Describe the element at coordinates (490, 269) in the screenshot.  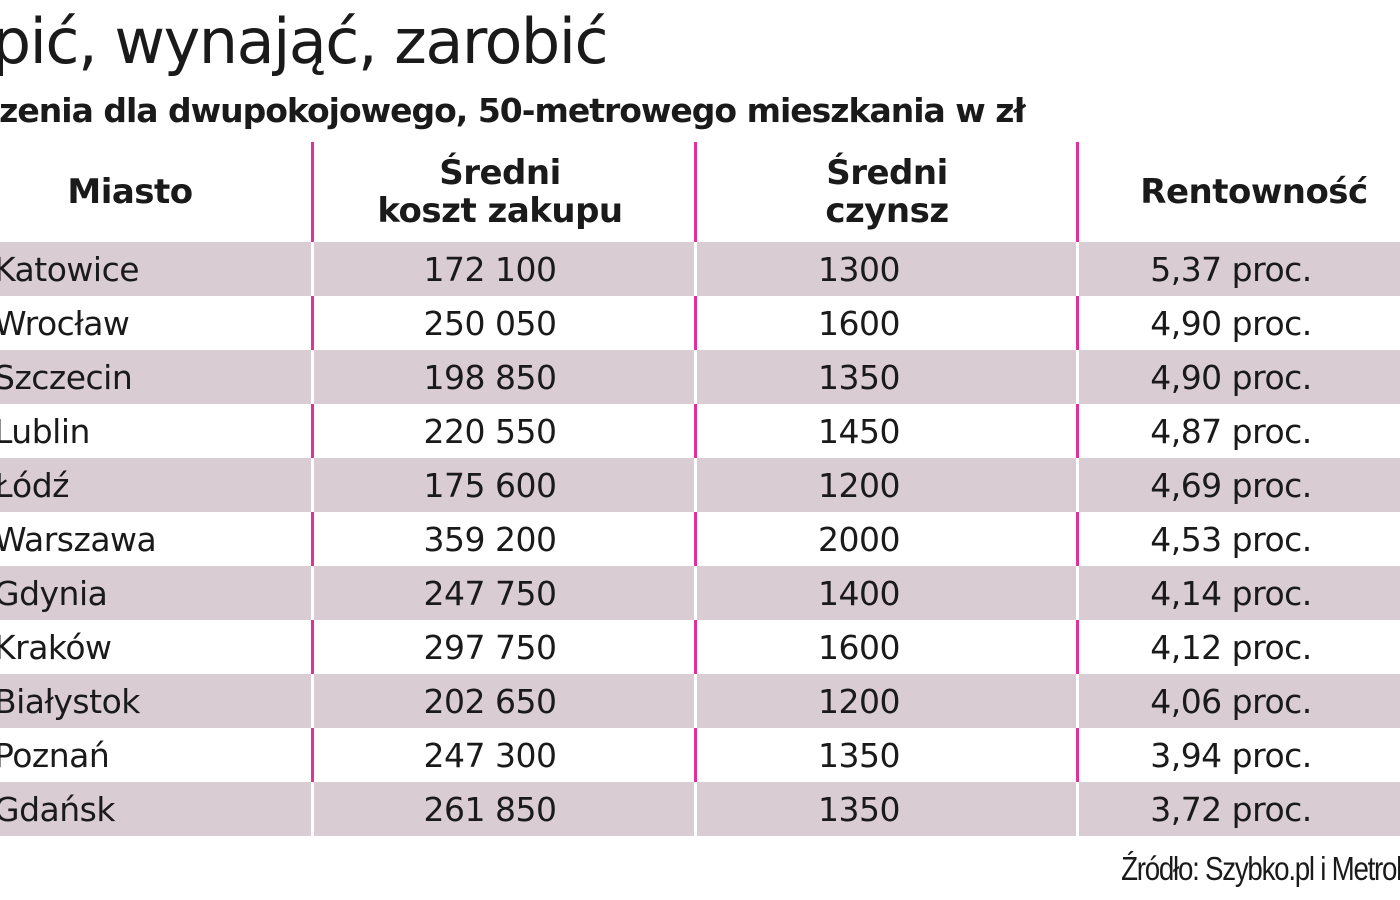
I see `cell-cost: 172 100` at that location.